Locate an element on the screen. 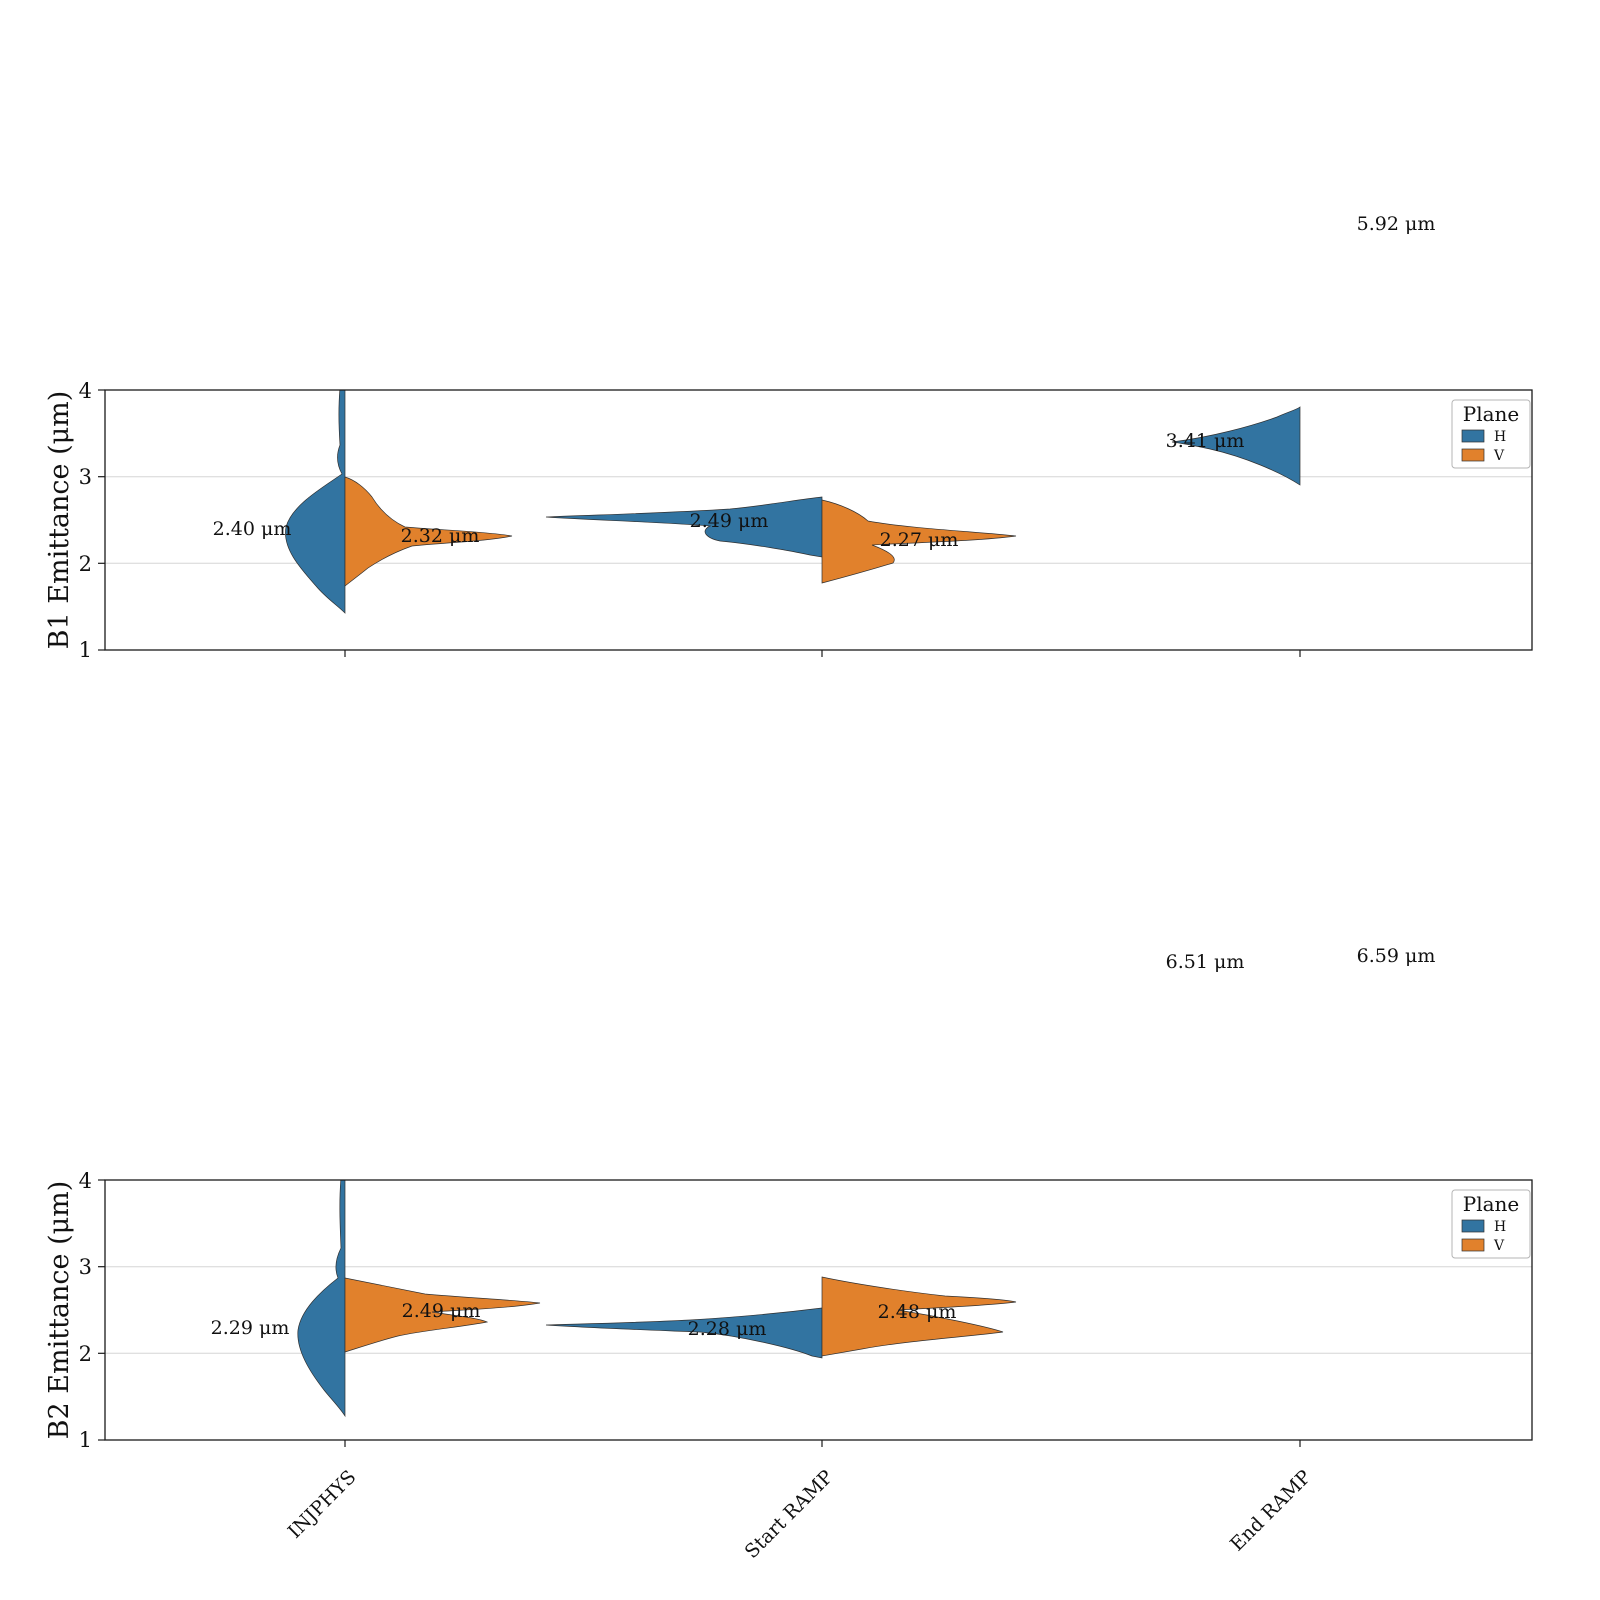 This screenshot has width=1600, height=1600. b1-mean-label-injphys-v: 2.32 μm is located at coordinates (440, 536).